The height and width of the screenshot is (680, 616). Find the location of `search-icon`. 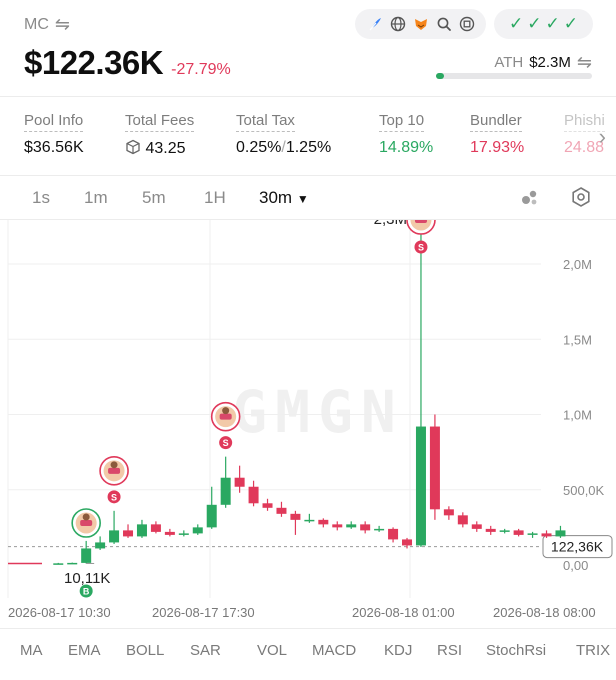

search-icon is located at coordinates (444, 24).